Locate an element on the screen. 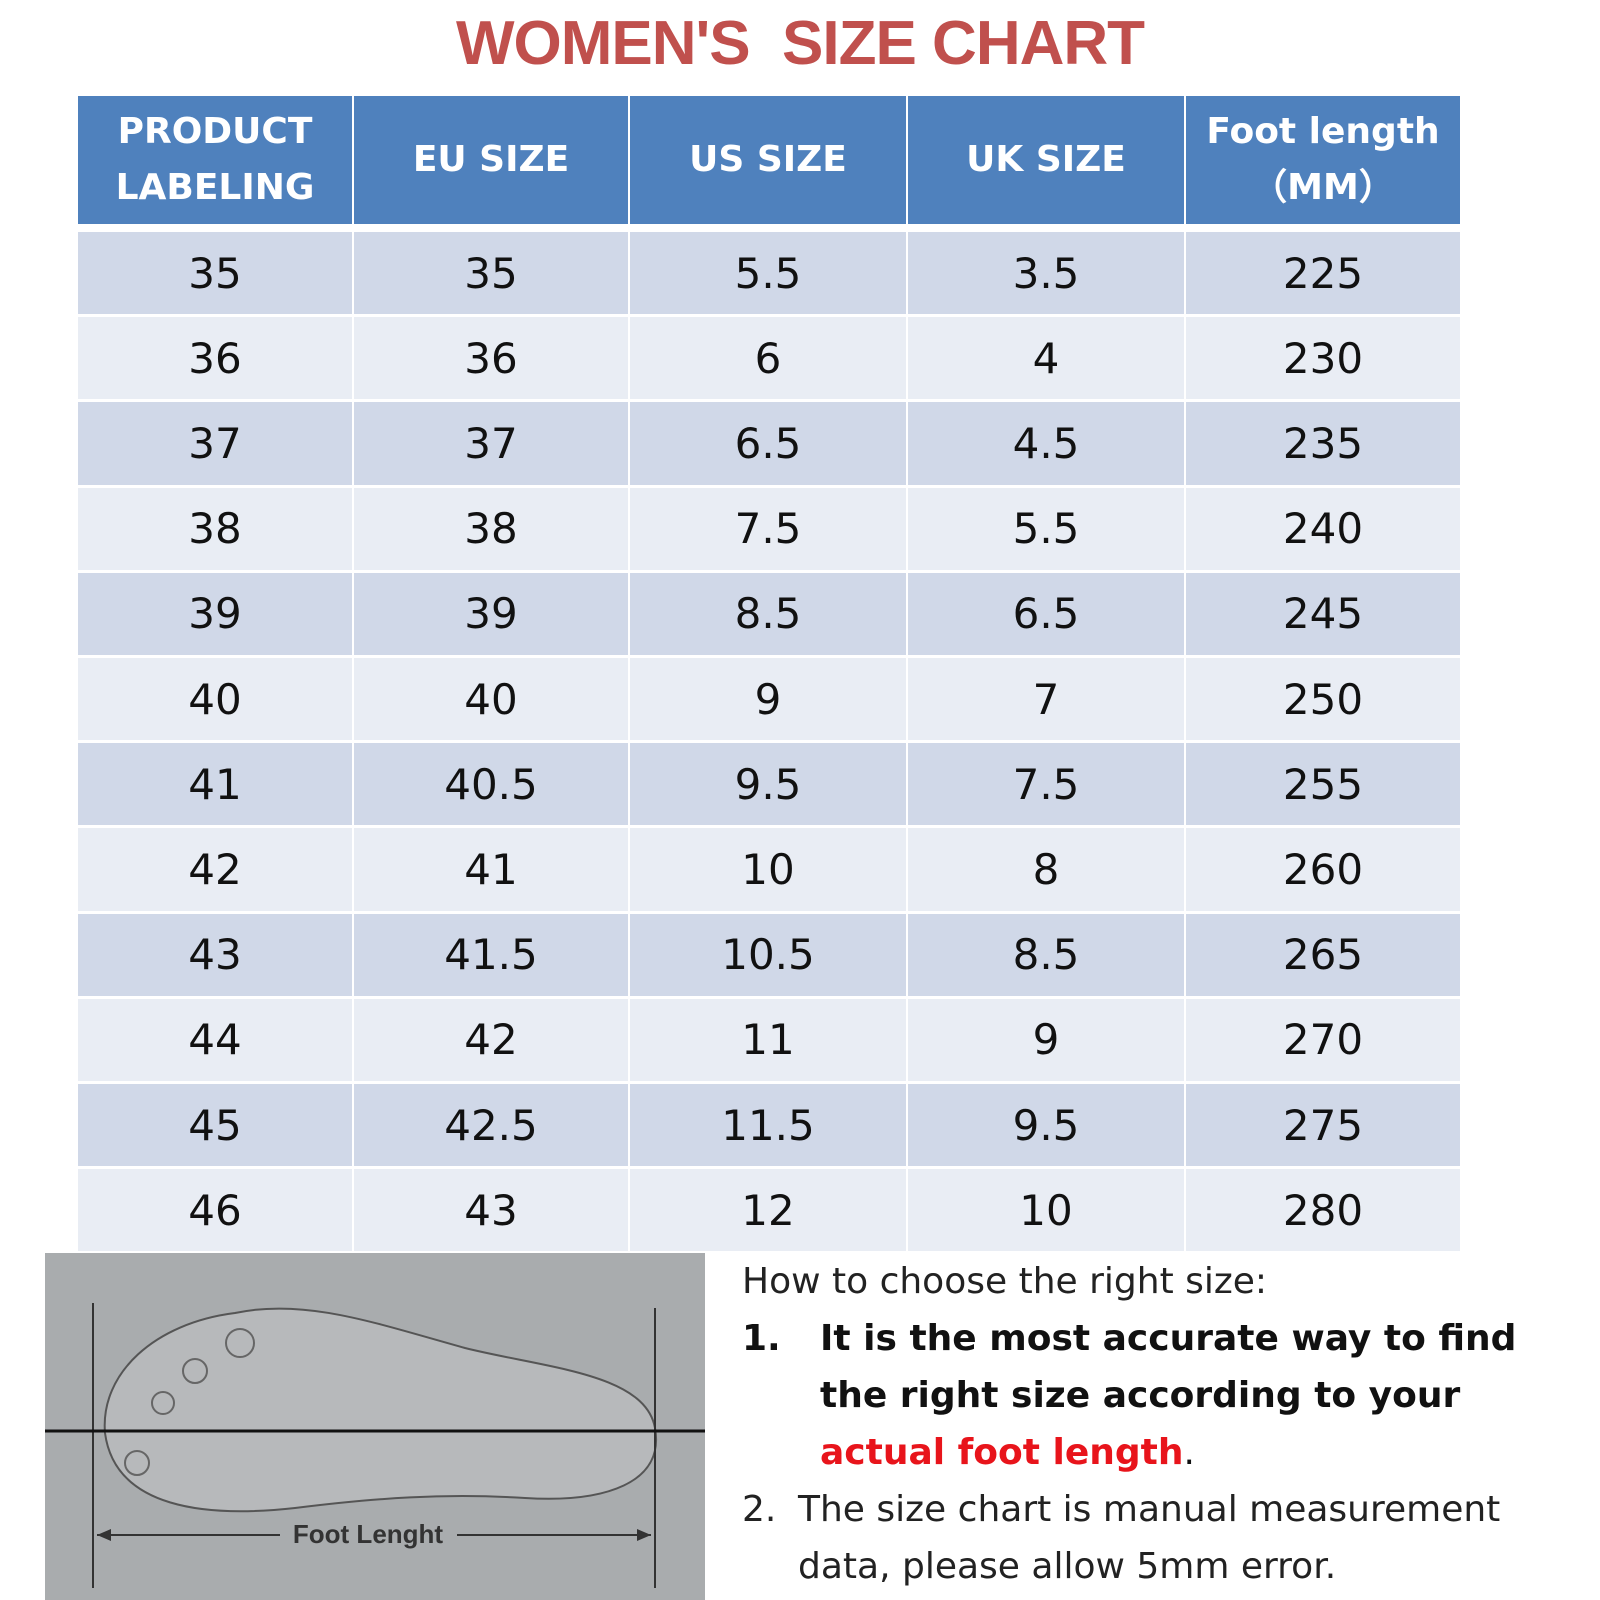 This screenshot has width=1600, height=1600. foot-figure: Foot Lenght is located at coordinates (375, 1426).